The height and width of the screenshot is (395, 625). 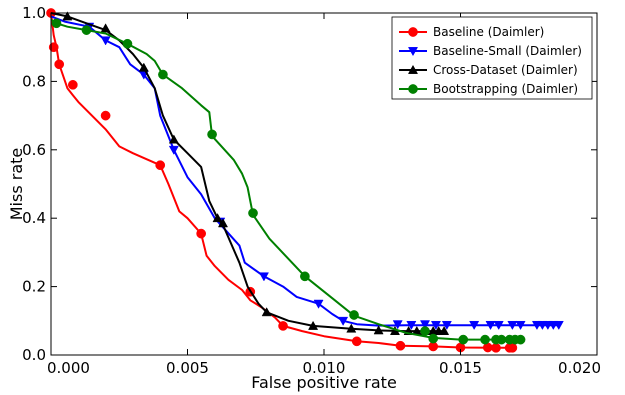 I want to click on x-tick-label: 0.015, so click(x=460, y=368).